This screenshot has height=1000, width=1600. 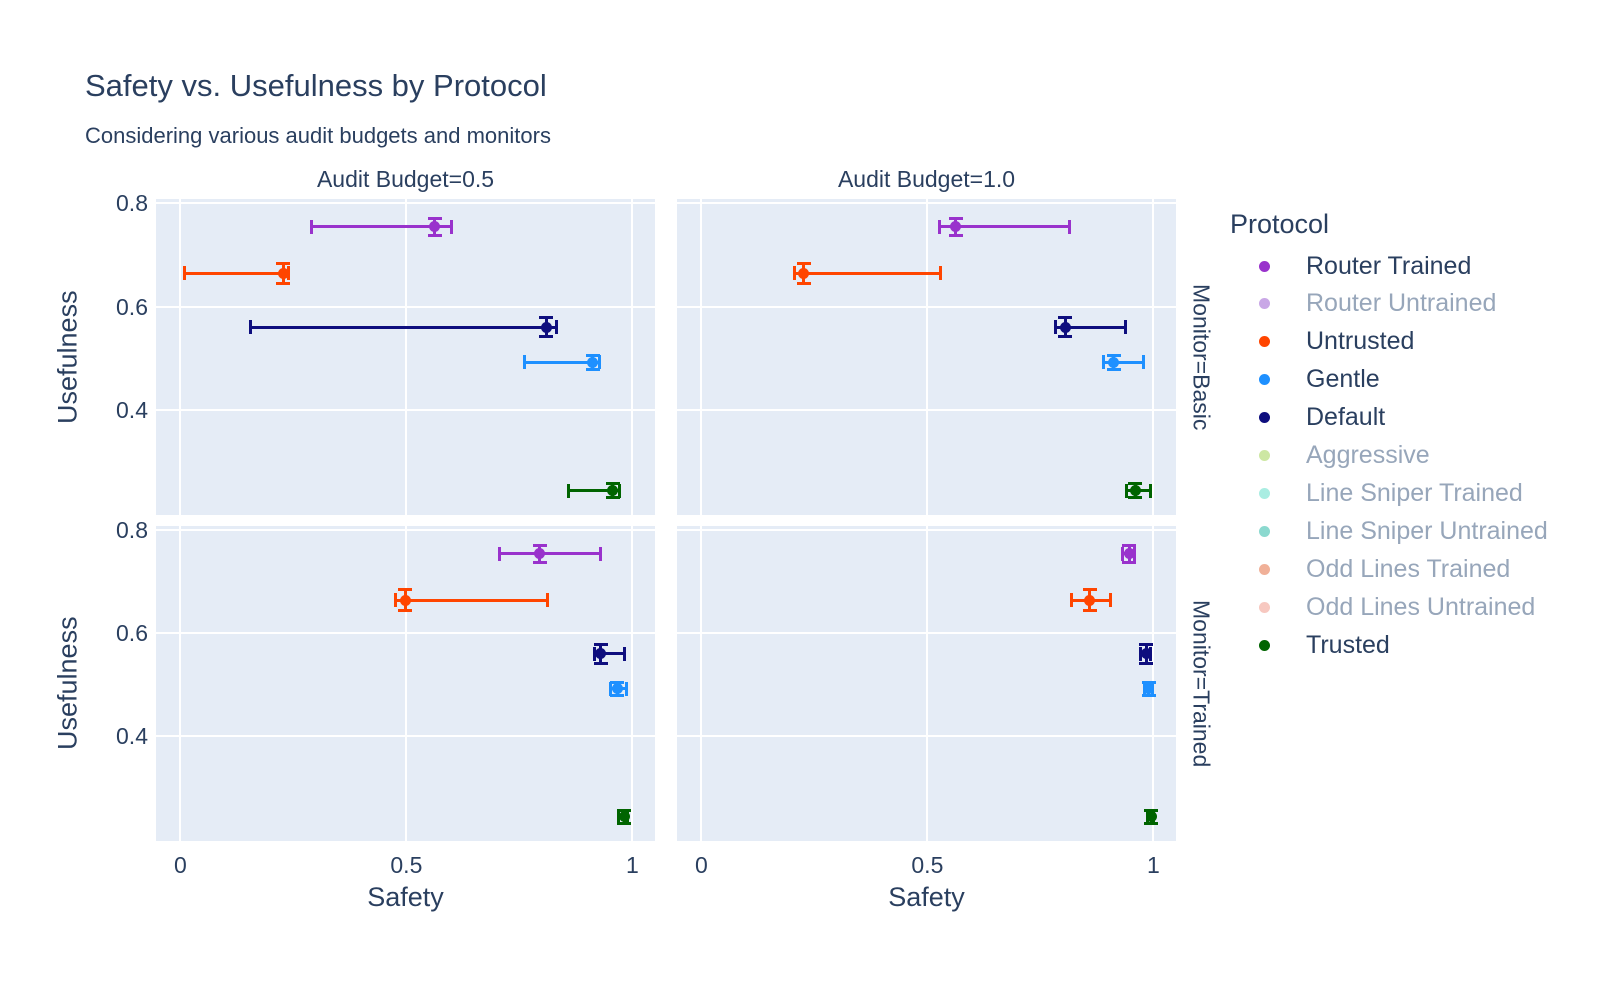 I want to click on legend-item-label: Odd Lines Untrained, so click(x=1421, y=606).